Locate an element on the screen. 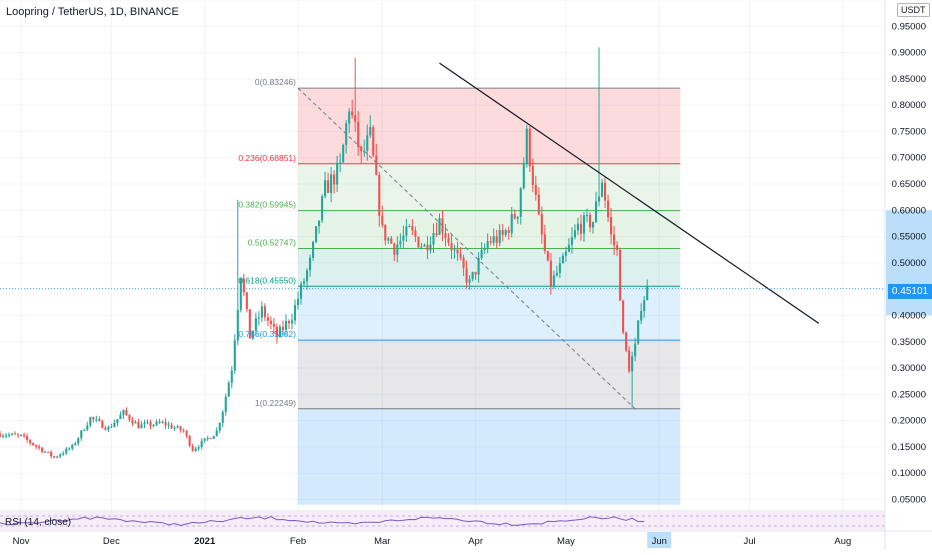 The image size is (932, 555). fib-label-0: 0(0.83246) is located at coordinates (275, 82).